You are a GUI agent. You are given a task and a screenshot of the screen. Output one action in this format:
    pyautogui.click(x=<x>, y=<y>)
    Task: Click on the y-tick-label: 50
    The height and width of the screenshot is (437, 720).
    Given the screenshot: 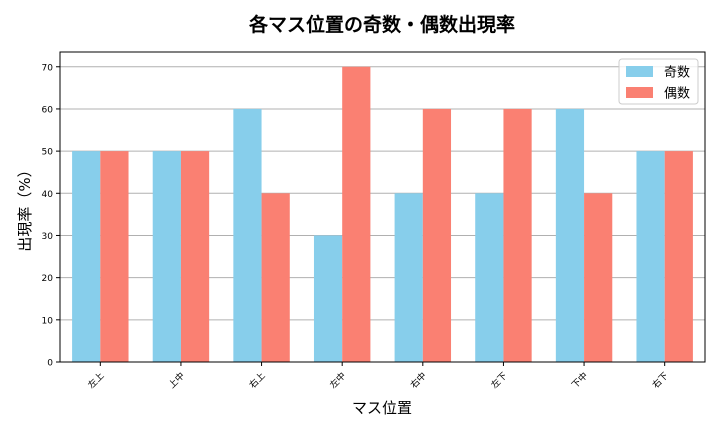 What is the action you would take?
    pyautogui.click(x=48, y=153)
    